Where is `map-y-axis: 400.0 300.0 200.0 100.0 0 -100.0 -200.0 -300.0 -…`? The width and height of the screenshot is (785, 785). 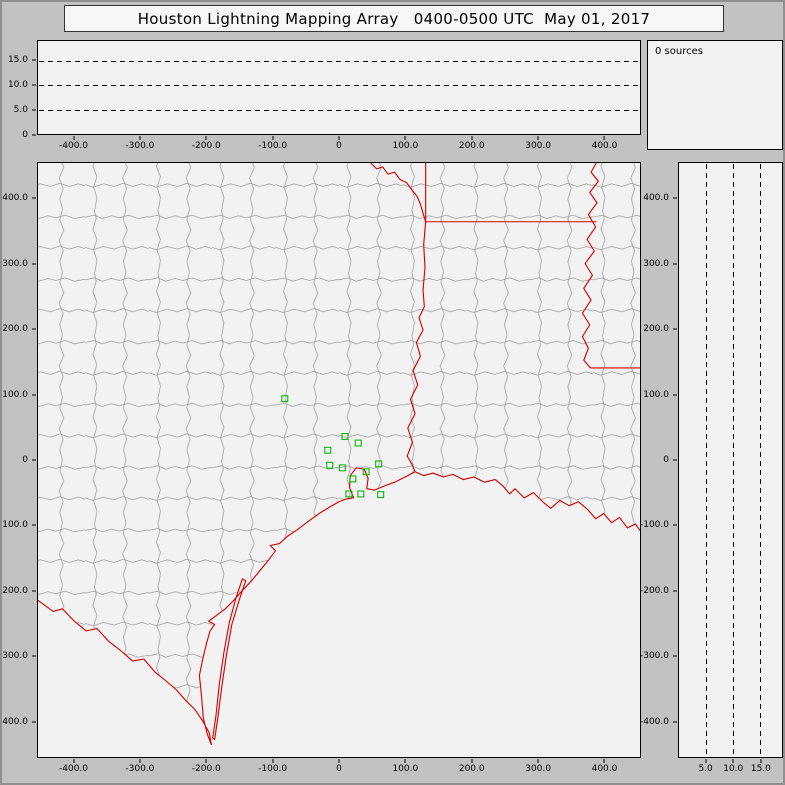 map-y-axis: 400.0 300.0 200.0 100.0 0 -100.0 -200.0 -300.0 -… is located at coordinates (19, 460).